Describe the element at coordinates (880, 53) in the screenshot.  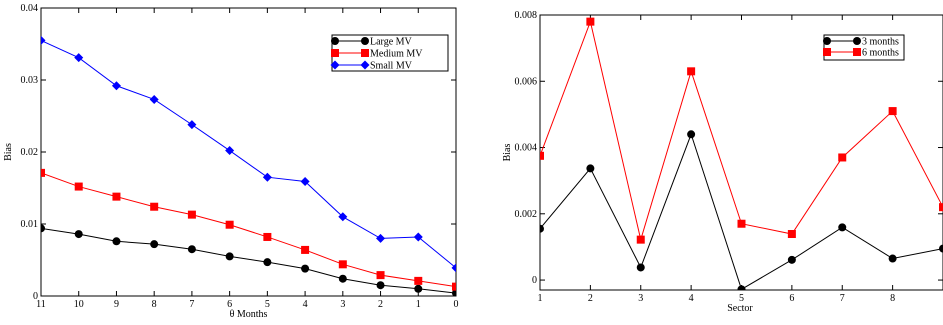
I see `legend-label: 6 months` at that location.